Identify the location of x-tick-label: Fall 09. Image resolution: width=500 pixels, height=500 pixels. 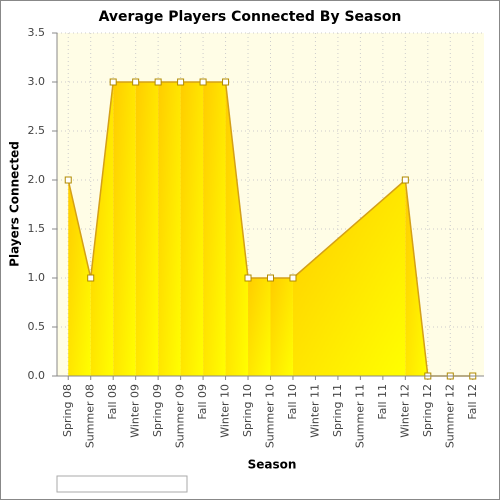
(202, 402).